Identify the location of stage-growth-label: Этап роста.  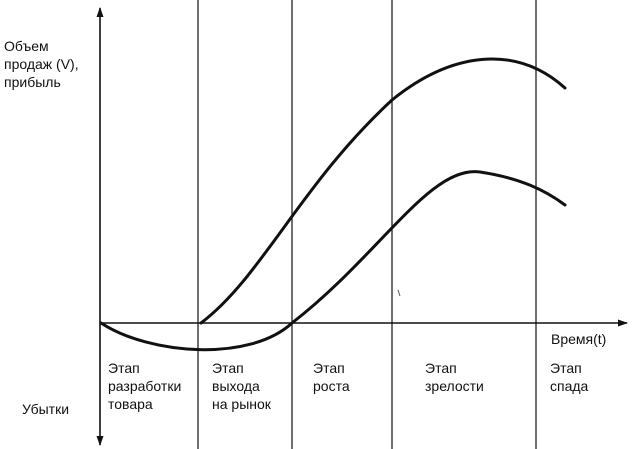
(331, 377).